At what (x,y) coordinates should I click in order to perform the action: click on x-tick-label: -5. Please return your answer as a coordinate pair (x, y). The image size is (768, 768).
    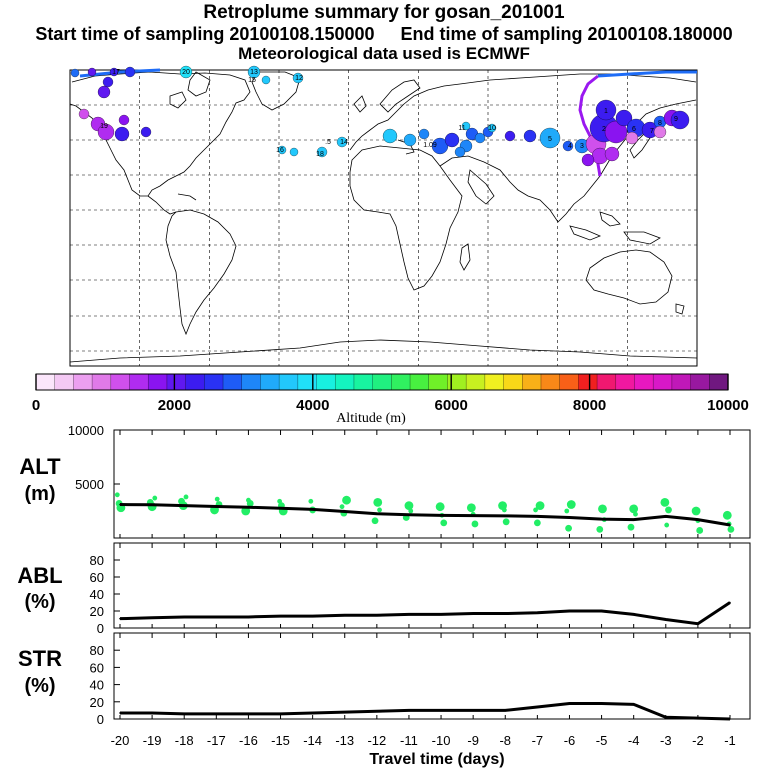
    Looking at the image, I should click on (602, 740).